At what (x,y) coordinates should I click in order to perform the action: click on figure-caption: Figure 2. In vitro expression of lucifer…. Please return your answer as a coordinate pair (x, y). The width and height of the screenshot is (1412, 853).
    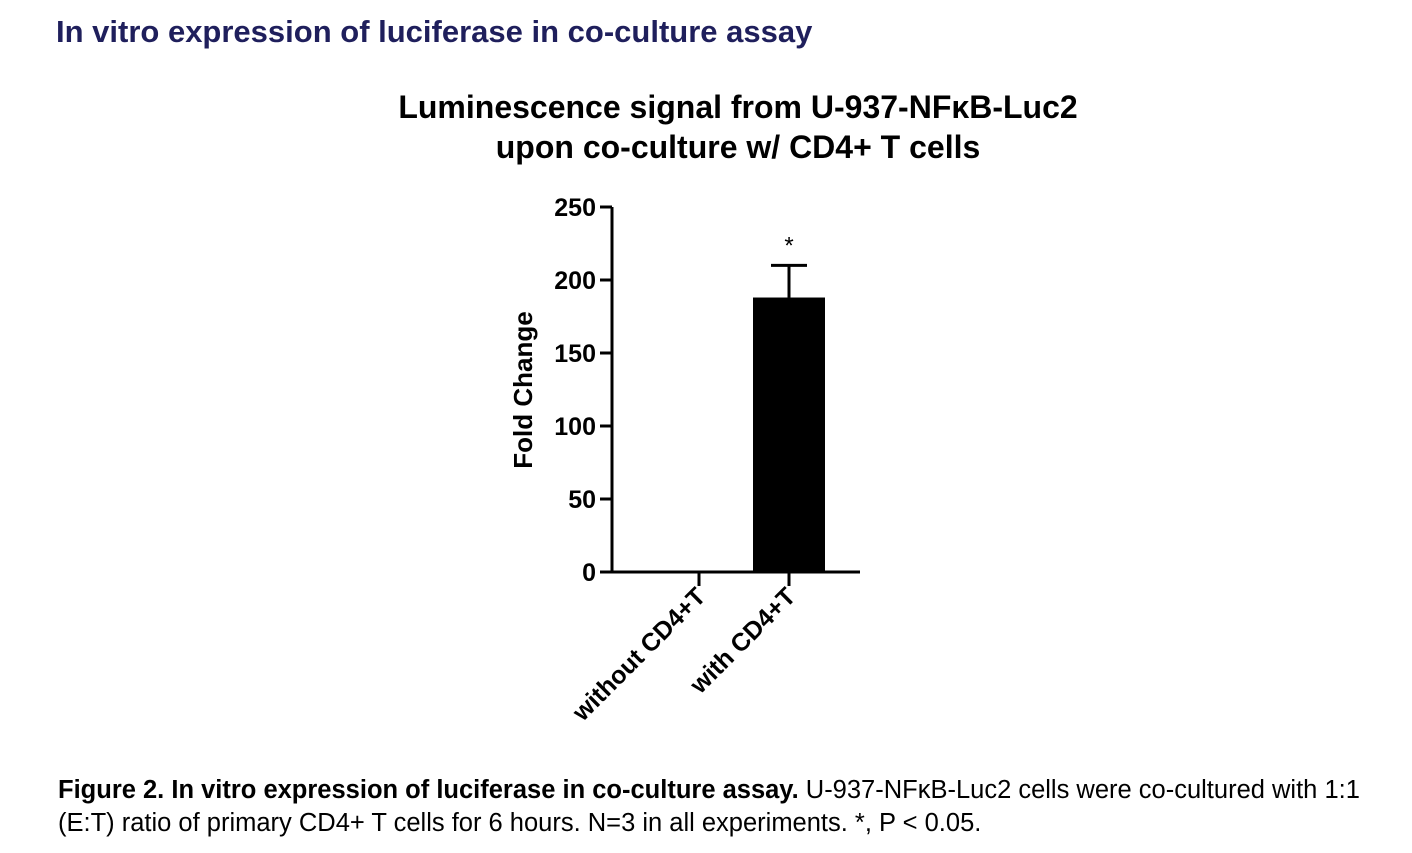
    Looking at the image, I should click on (728, 807).